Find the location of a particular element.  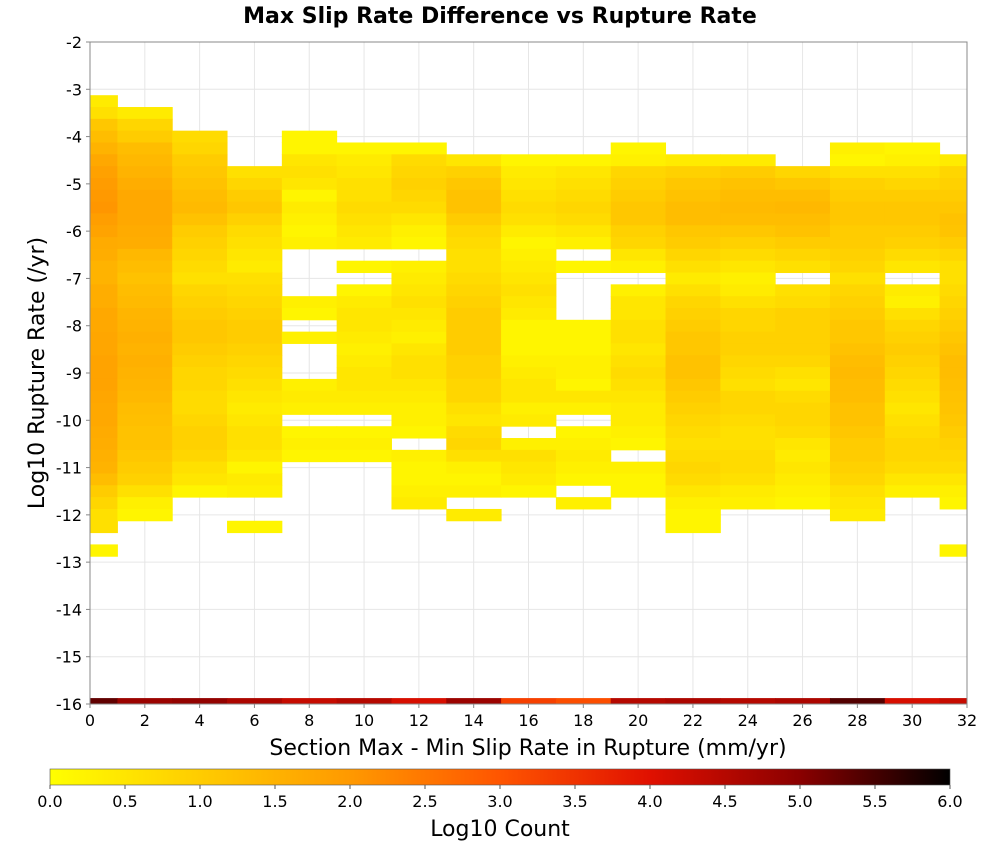

y-tick-label: -3 is located at coordinates (74, 89).